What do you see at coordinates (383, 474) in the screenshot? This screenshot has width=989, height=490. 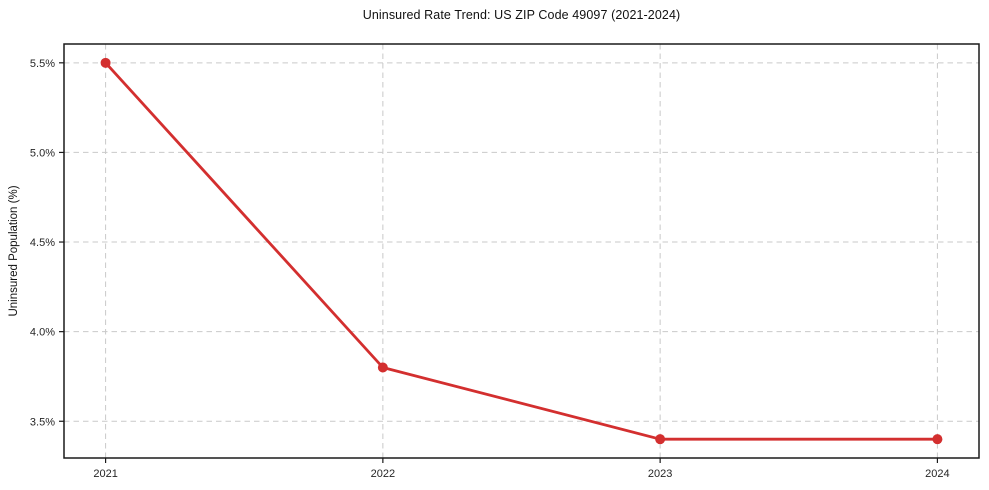 I see `x-tick-label: 2022` at bounding box center [383, 474].